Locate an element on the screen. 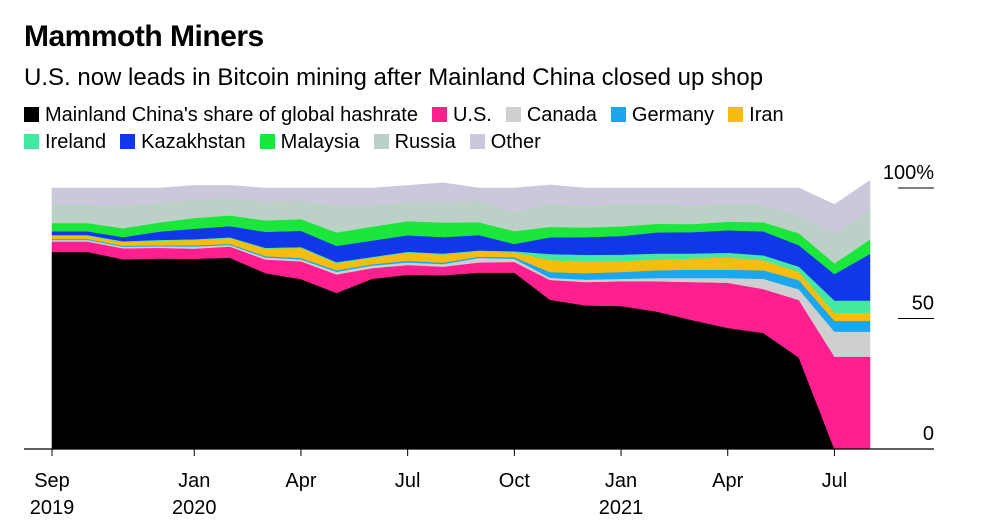 The height and width of the screenshot is (526, 994). legend-label: Other is located at coordinates (515, 142).